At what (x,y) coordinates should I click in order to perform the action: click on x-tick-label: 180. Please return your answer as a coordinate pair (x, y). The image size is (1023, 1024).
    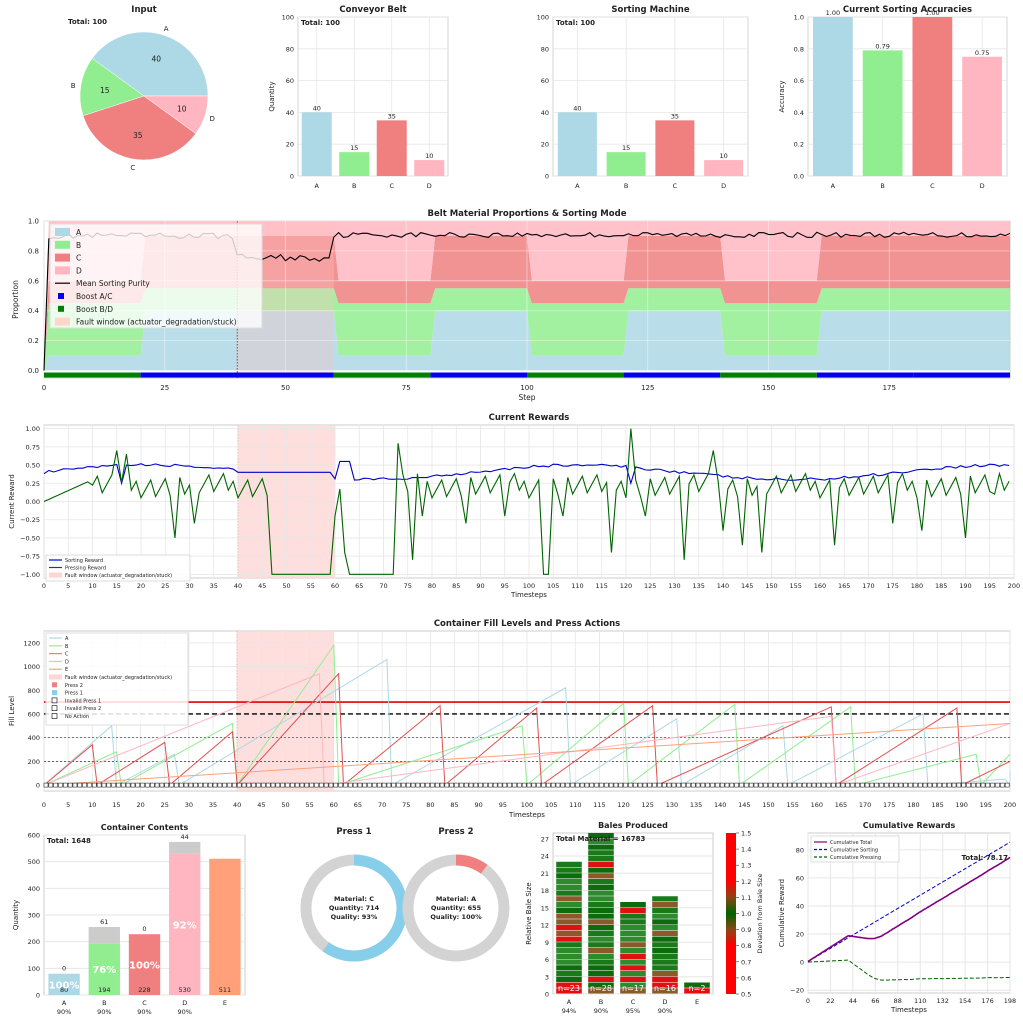
    Looking at the image, I should click on (913, 805).